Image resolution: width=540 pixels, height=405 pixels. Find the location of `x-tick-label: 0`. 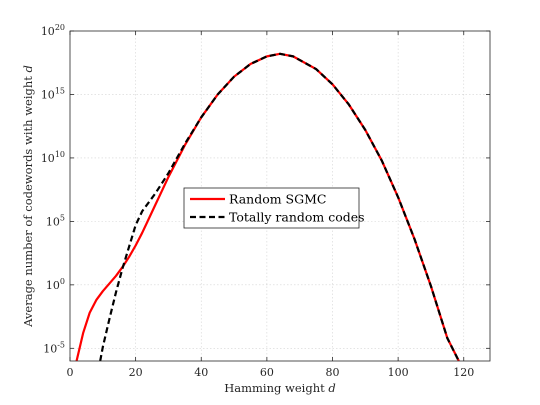

x-tick-label: 0 is located at coordinates (70, 372).